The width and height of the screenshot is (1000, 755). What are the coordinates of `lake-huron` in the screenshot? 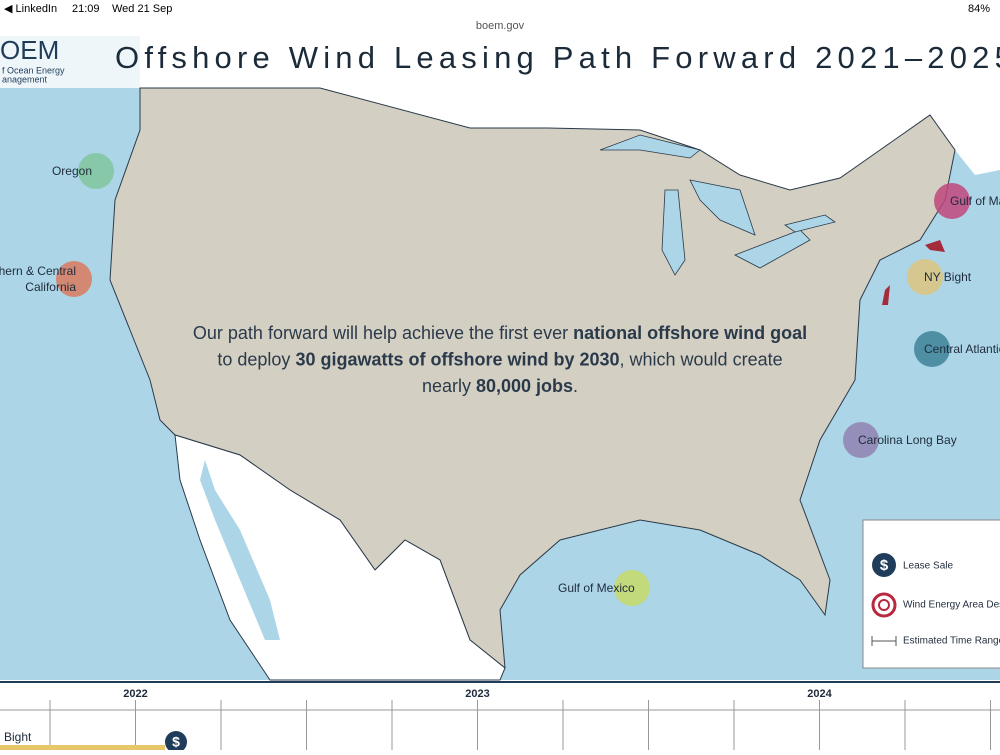 It's located at (722, 207).